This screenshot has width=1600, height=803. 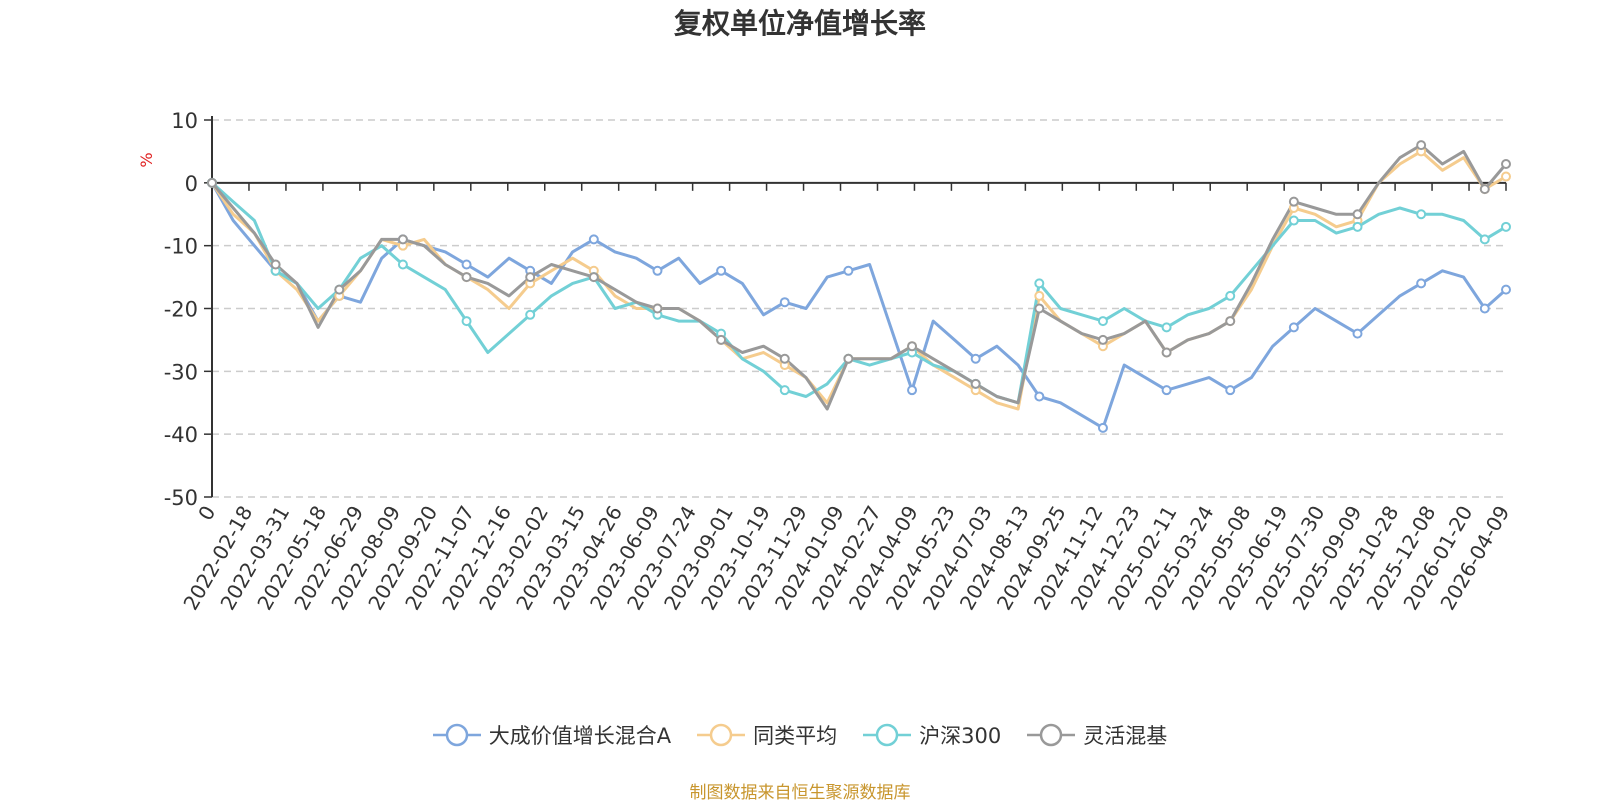 What do you see at coordinates (1125, 736) in the screenshot?
I see `legend-label: 灵活混基` at bounding box center [1125, 736].